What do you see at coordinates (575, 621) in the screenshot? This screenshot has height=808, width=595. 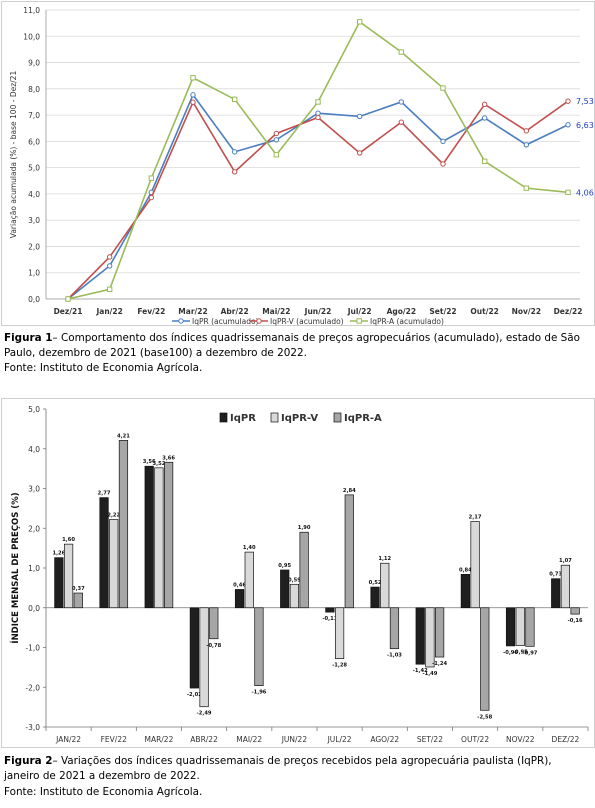 I see `bar-value-label: -0,16` at bounding box center [575, 621].